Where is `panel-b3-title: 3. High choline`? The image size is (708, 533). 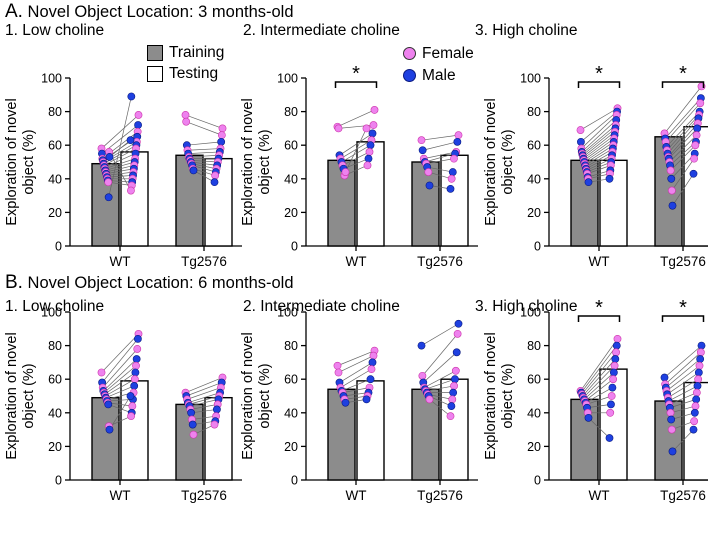
panel-b3-title: 3. High choline is located at coordinates (526, 306).